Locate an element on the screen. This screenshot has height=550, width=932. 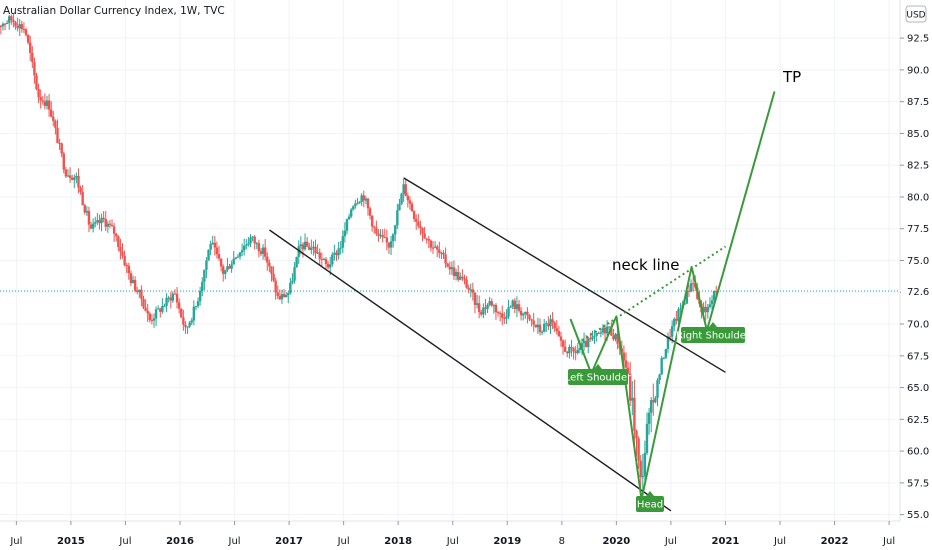
y-tick-label: 67.5 is located at coordinates (918, 356).